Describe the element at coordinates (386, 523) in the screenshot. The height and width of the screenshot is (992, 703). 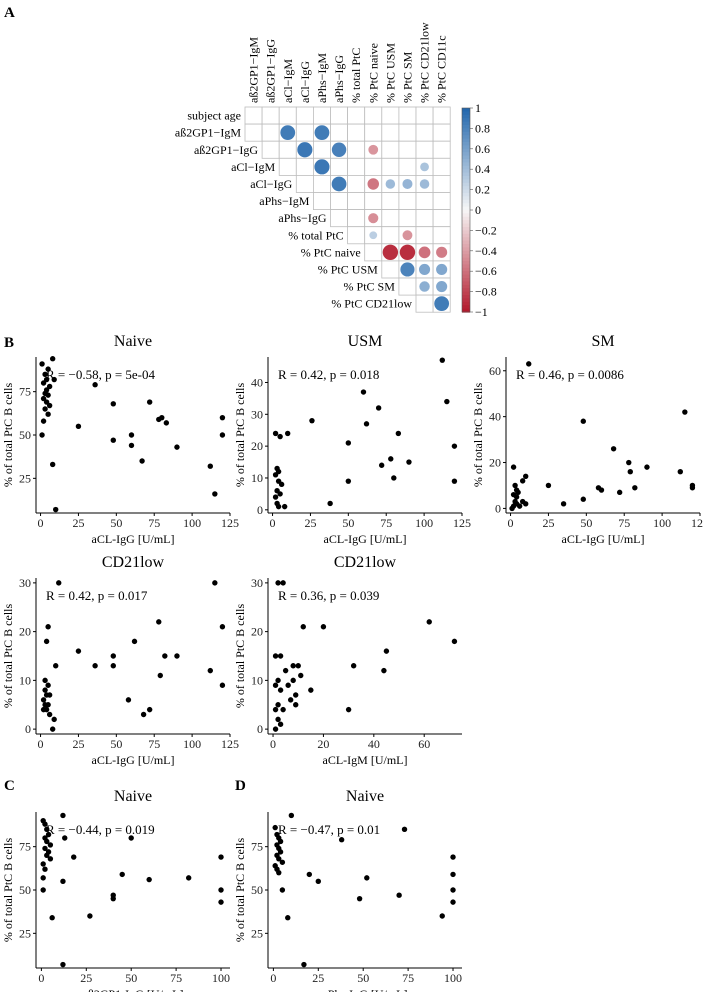
I see `x-tick-label: 75` at that location.